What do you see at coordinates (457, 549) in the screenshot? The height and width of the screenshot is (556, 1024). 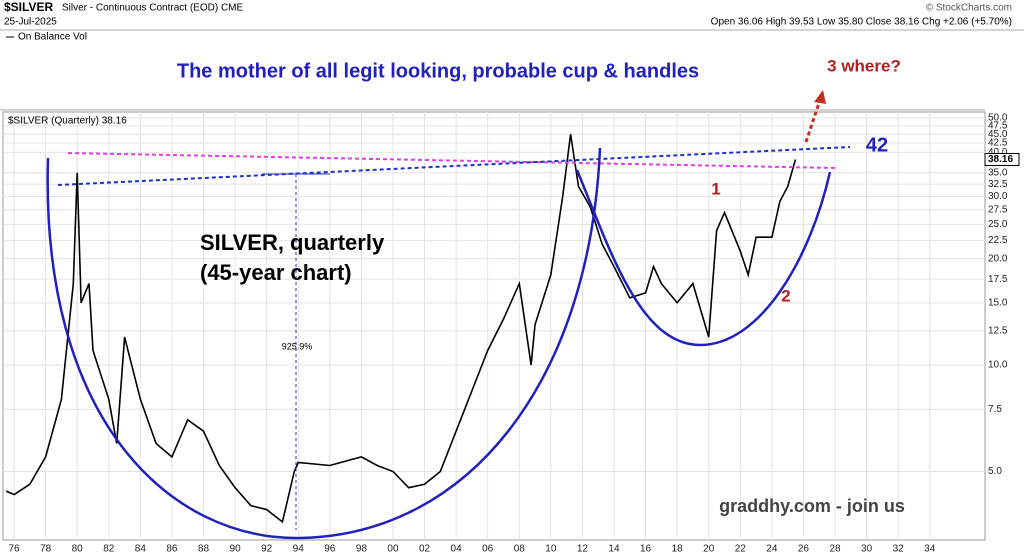 I see `x-tick-label: 04` at bounding box center [457, 549].